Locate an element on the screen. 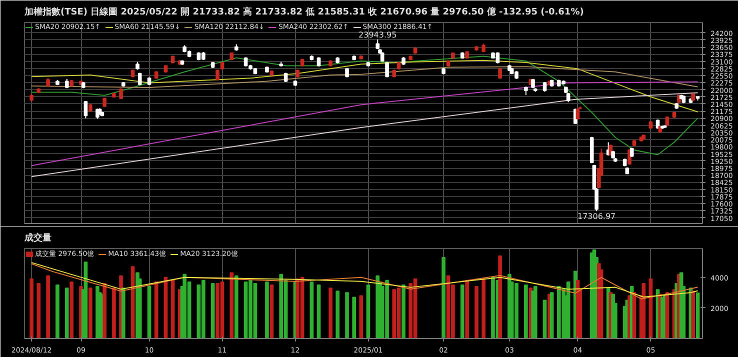 This screenshot has width=740, height=357. annotation: 23943.95 is located at coordinates (377, 35).